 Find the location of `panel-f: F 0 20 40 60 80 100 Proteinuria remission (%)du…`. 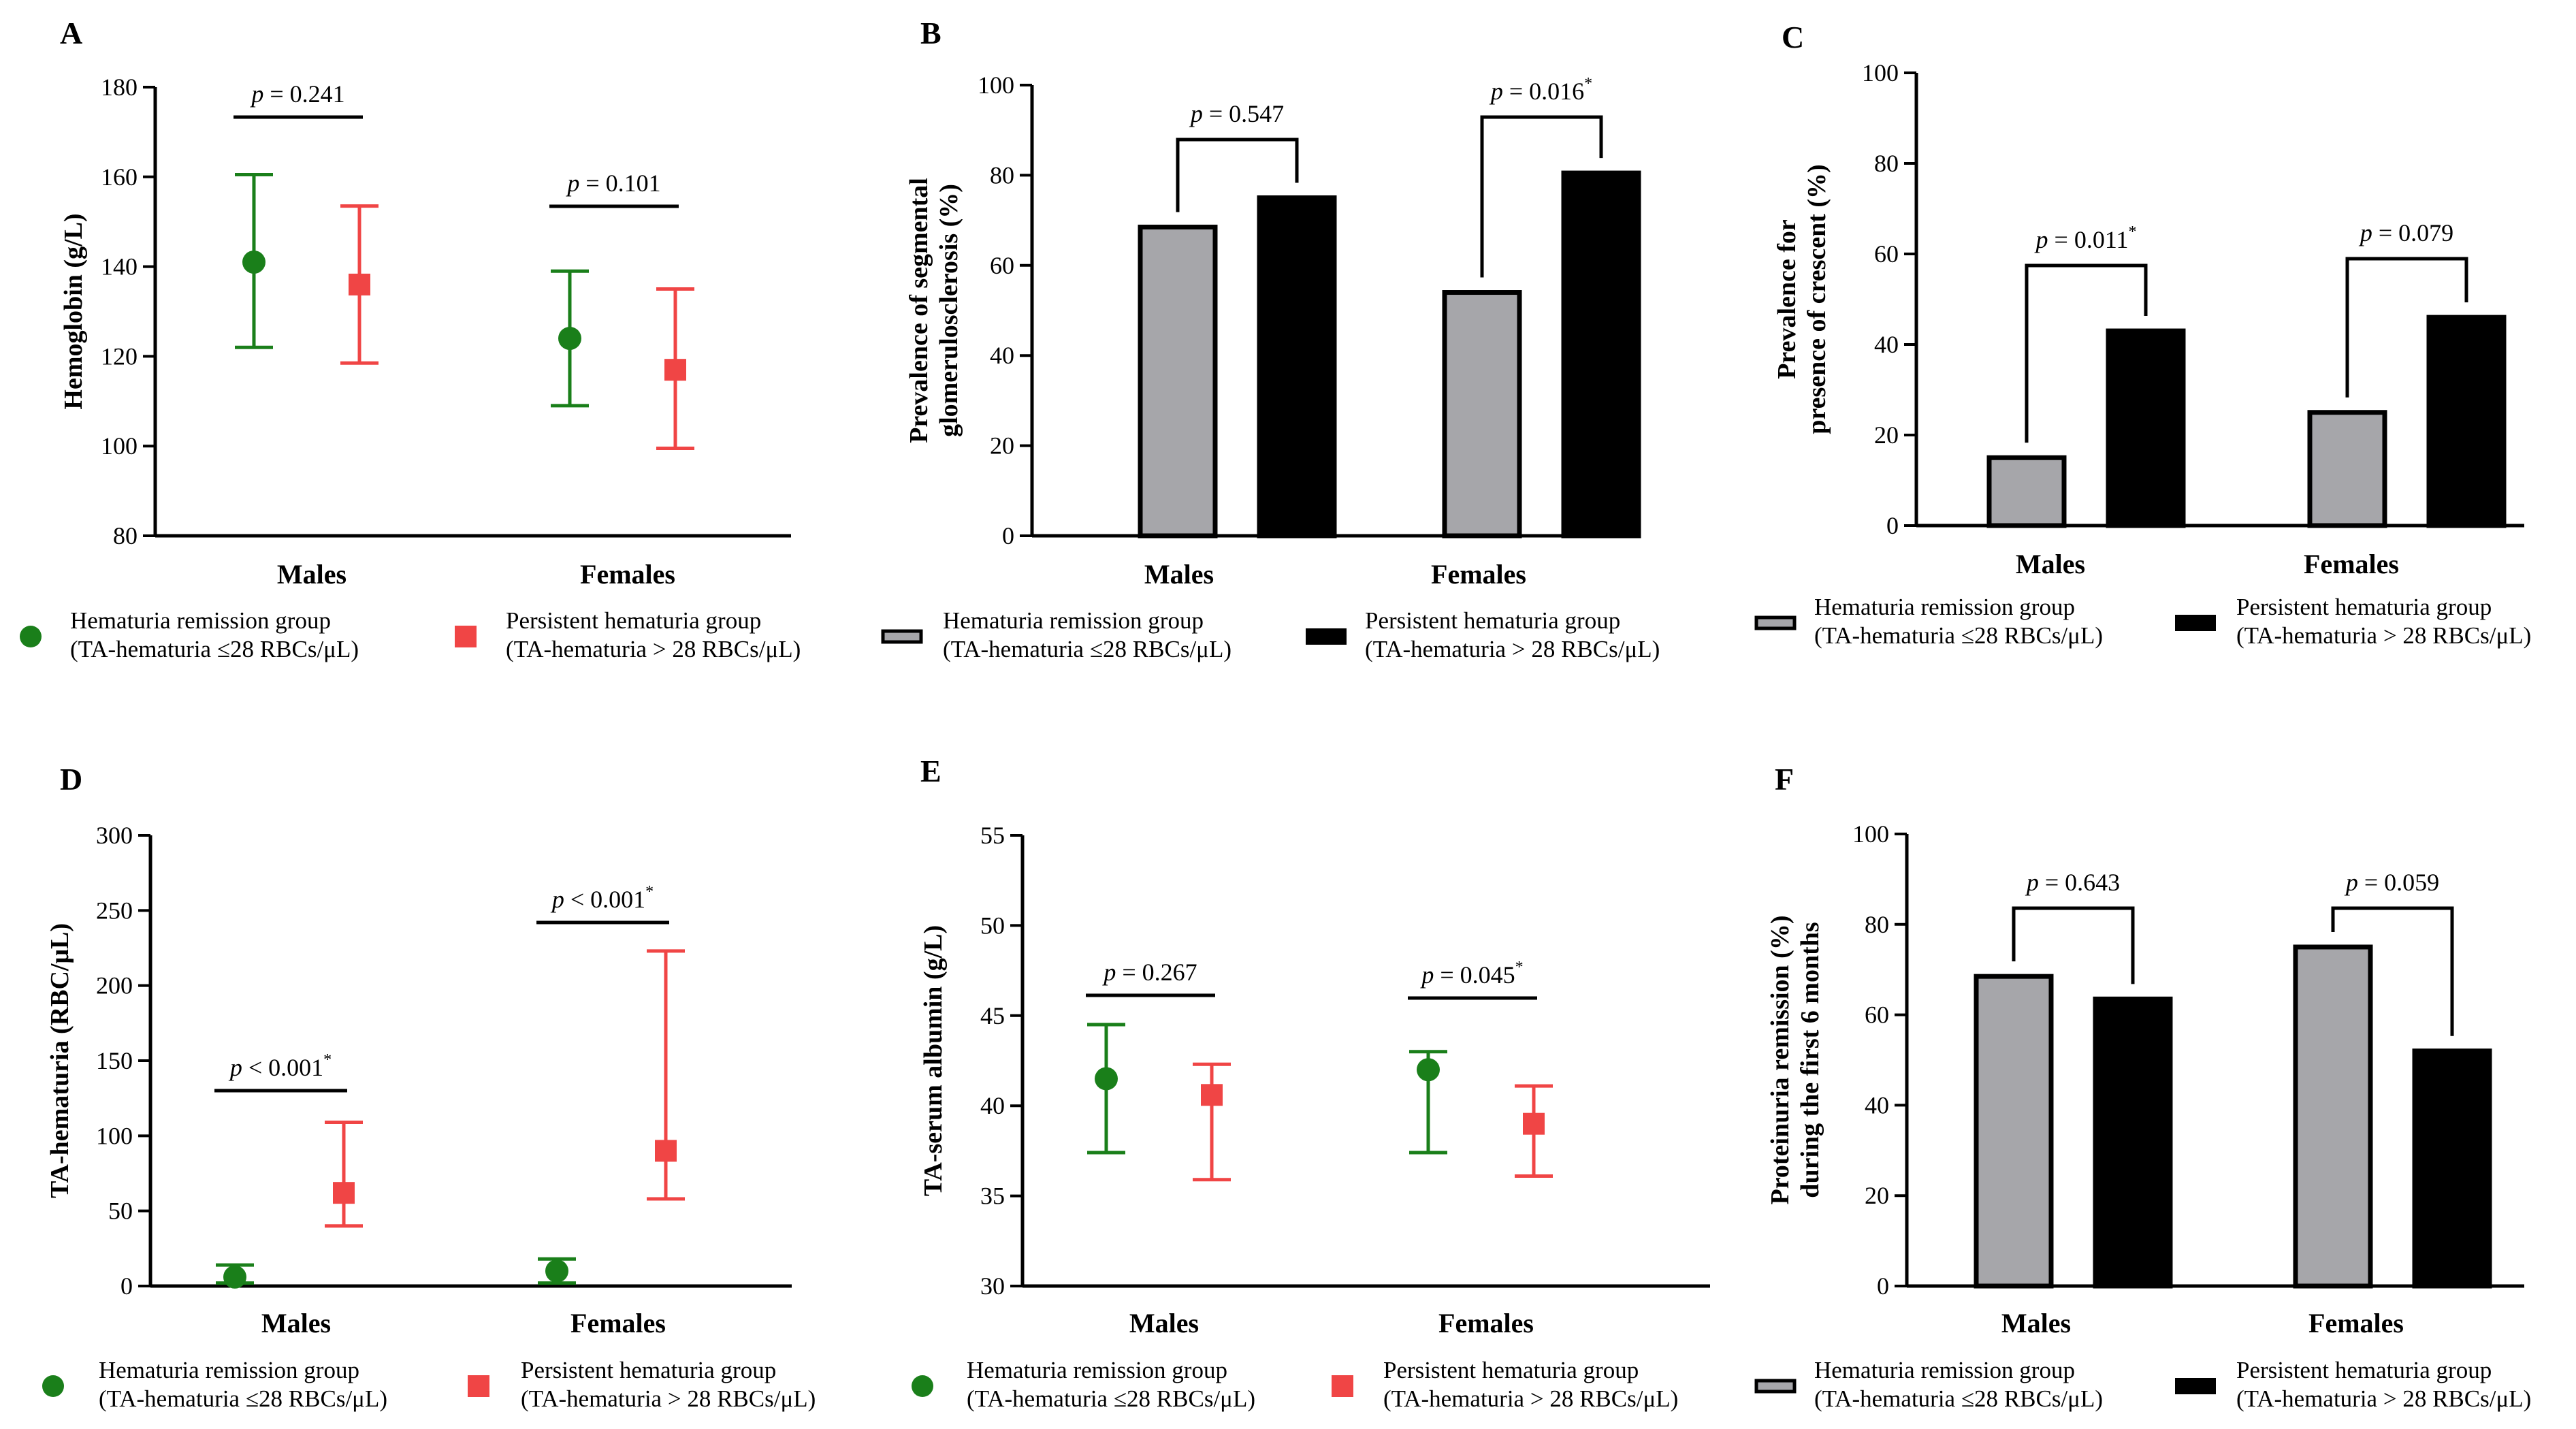

panel-f: F 0 20 40 60 80 100 Proteinuria remission (%)du… is located at coordinates (2143, 1087).